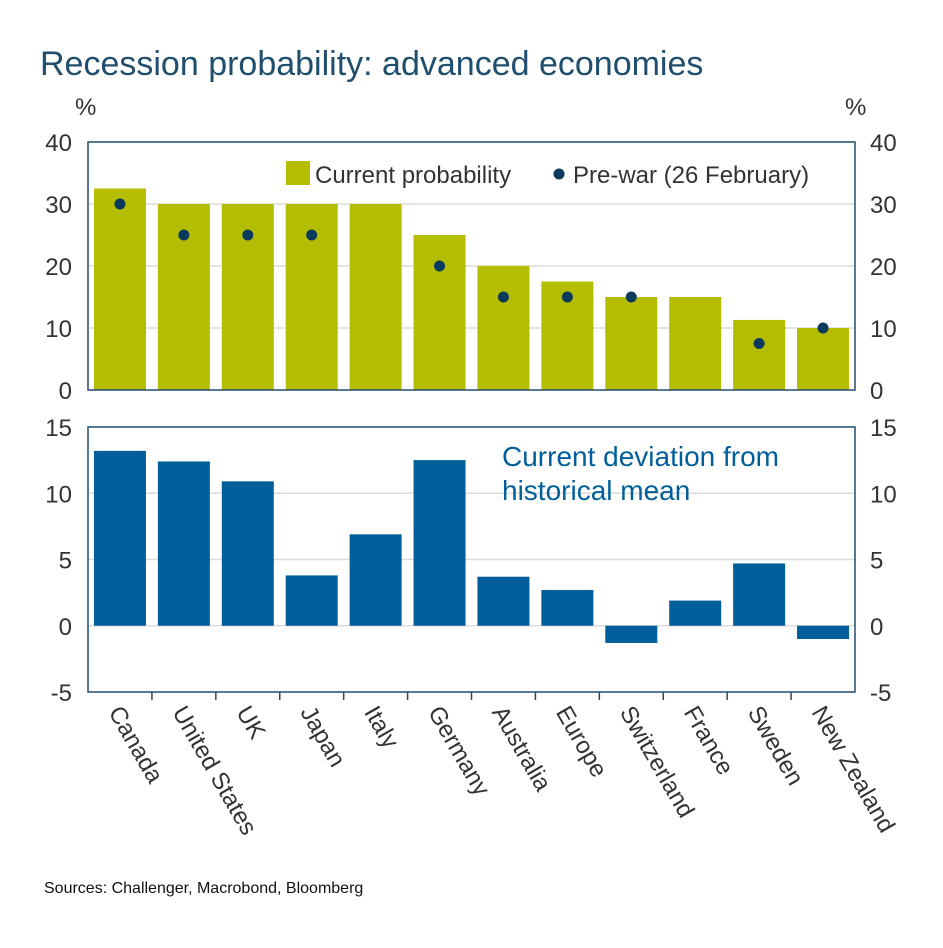 This screenshot has width=943, height=948. I want to click on x-tick-label: Germany, so click(458, 751).